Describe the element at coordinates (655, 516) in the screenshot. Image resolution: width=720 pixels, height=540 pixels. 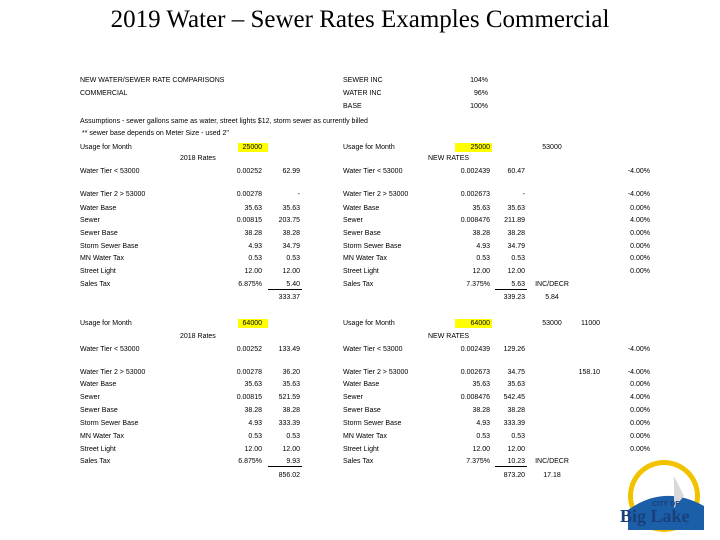
I see `logo-name: Big Lake` at that location.